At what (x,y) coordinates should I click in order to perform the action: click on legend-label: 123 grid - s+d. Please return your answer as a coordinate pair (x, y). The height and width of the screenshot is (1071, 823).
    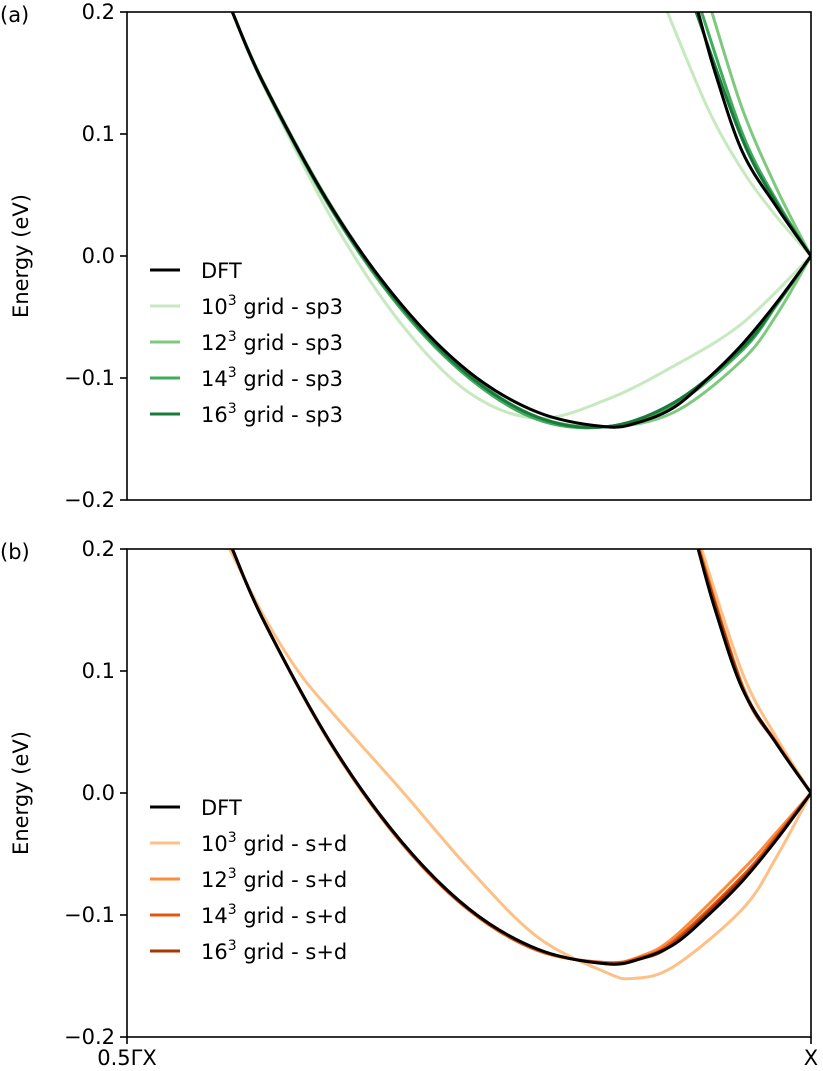
    Looking at the image, I should click on (274, 879).